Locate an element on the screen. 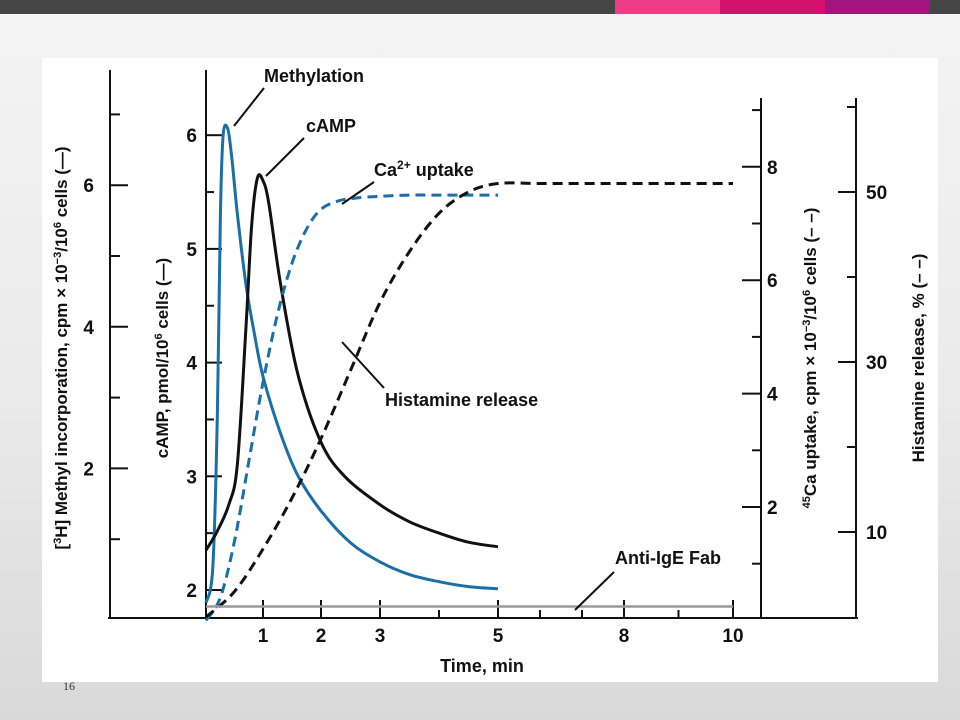  calcium-axis-label: 45Ca uptake, cpm × 10−3/106 cells (– –) is located at coordinates (810, 358).